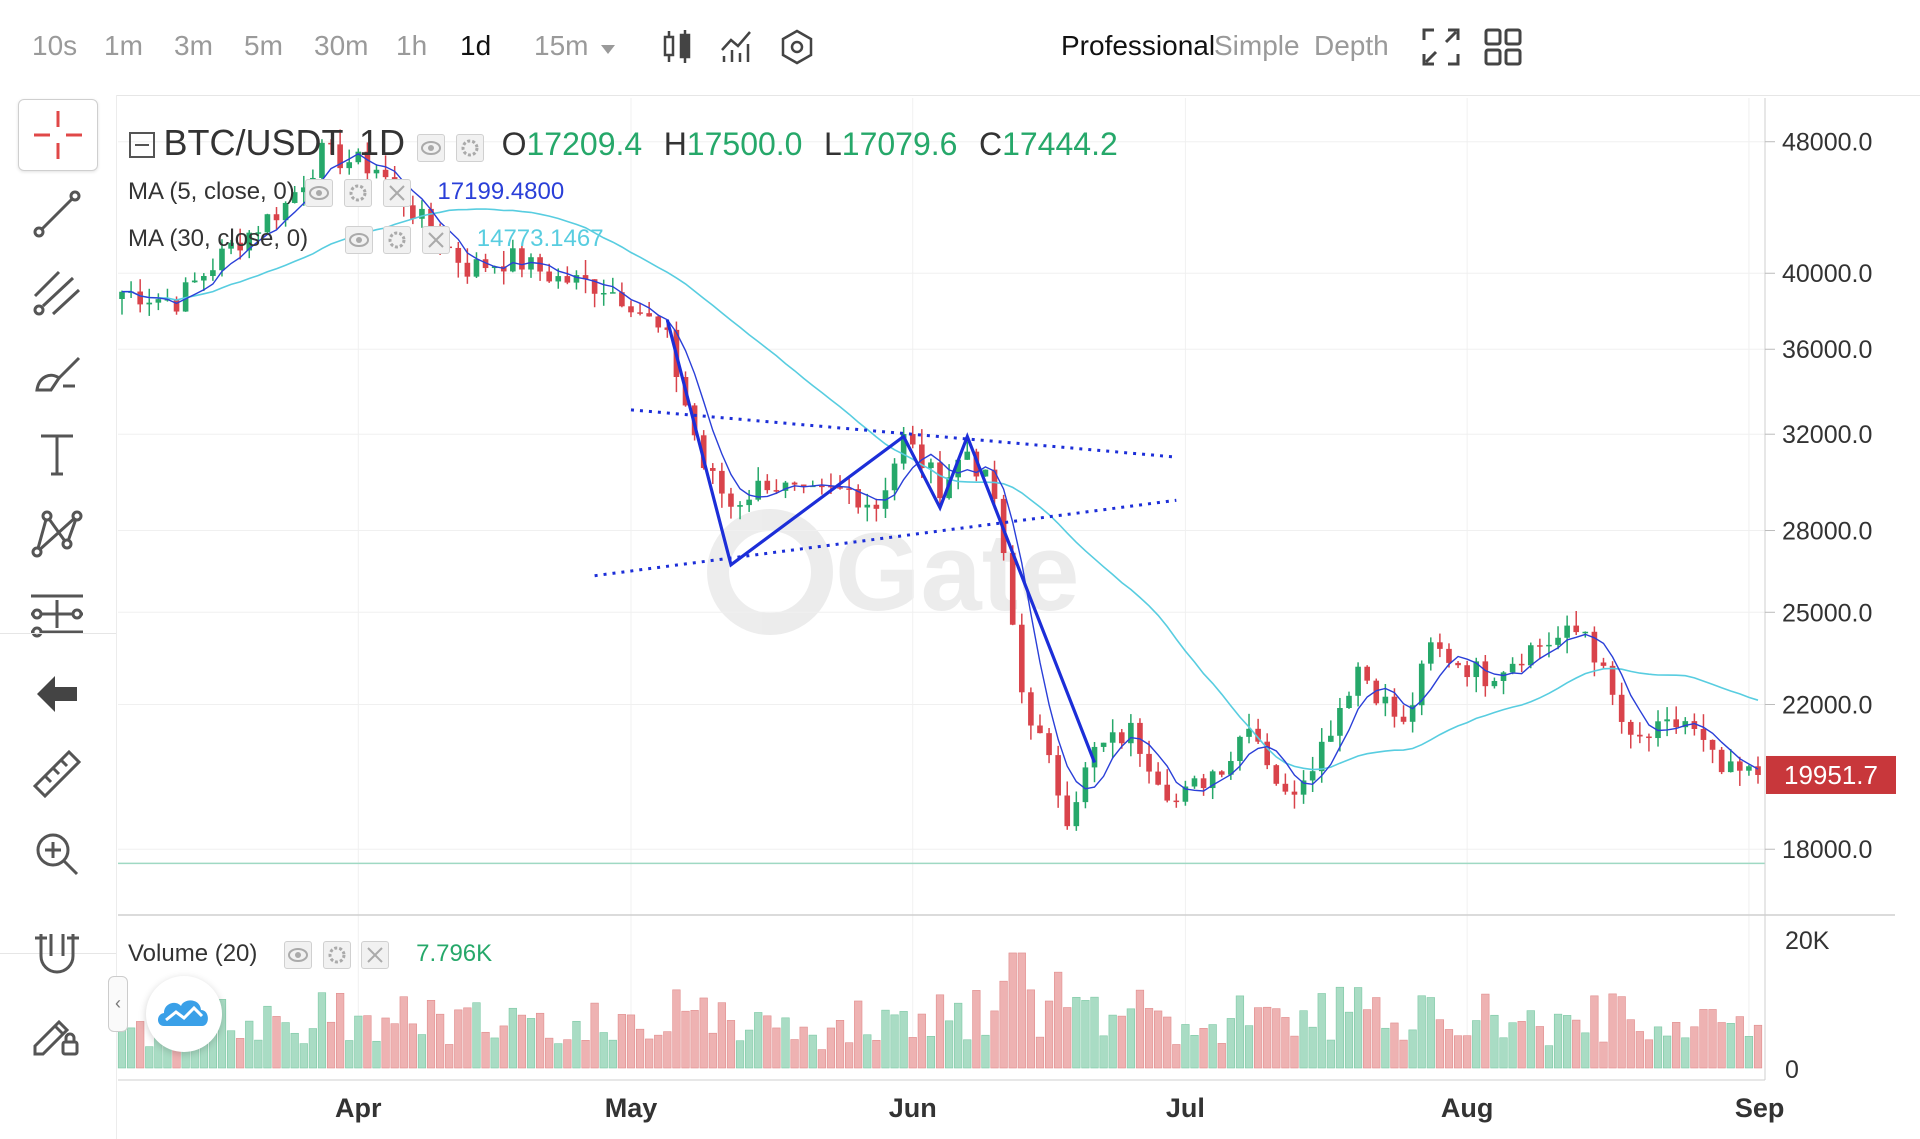 This screenshot has width=1920, height=1139. I want to click on collapse-panel-toggle: ‹, so click(118, 1004).